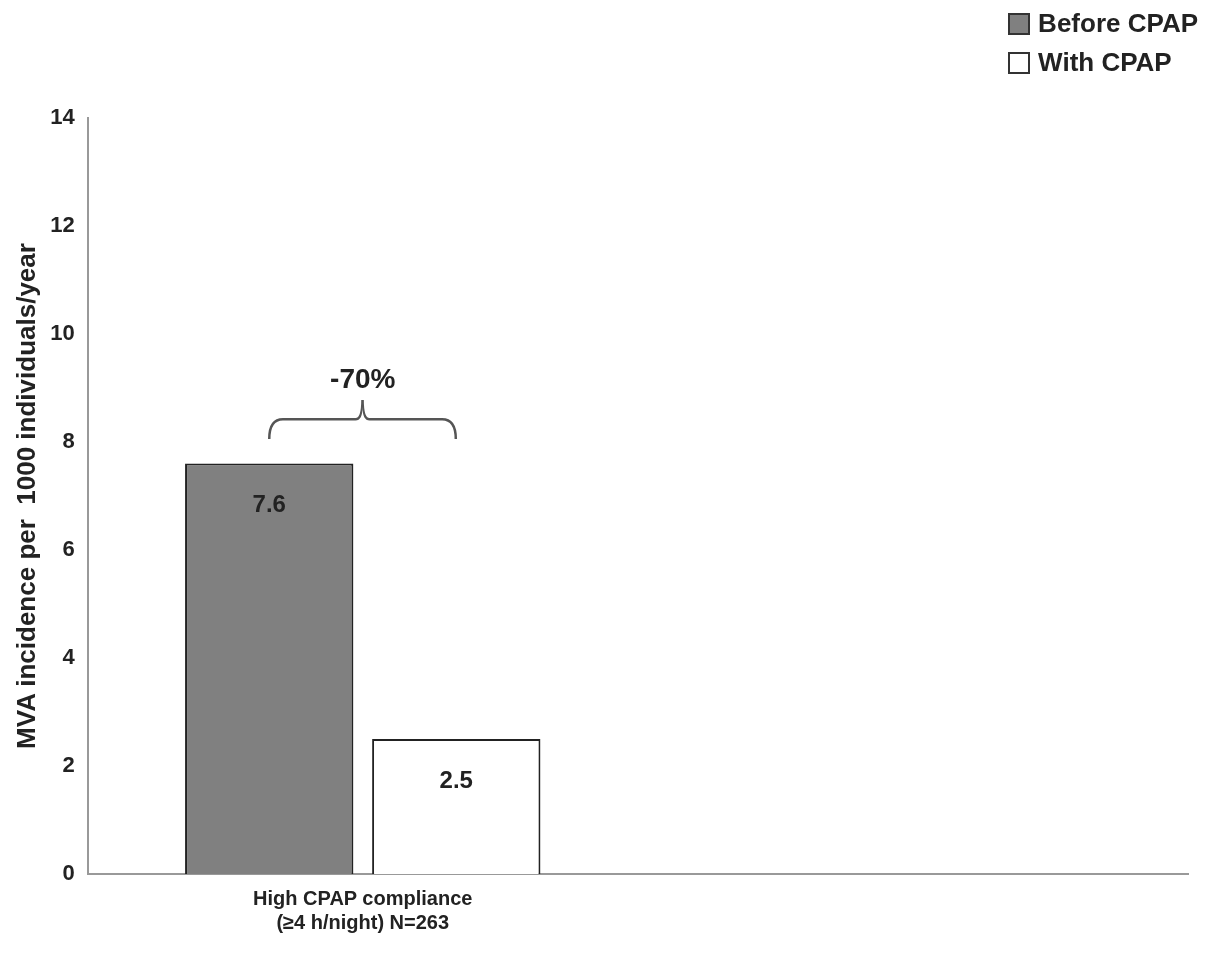 This screenshot has height=957, width=1216. Describe the element at coordinates (25, 496) in the screenshot. I see `y-axis-title: MVA incidence per 1000 individuals/year` at that location.